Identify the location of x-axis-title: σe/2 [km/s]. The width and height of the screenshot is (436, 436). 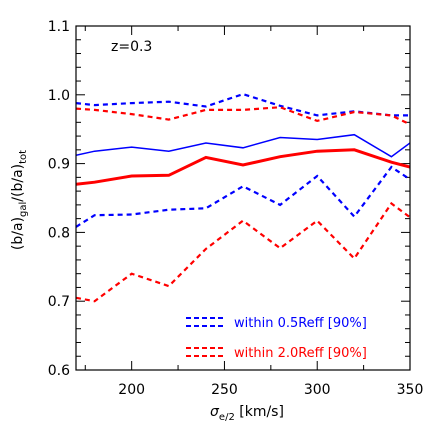
(247, 413).